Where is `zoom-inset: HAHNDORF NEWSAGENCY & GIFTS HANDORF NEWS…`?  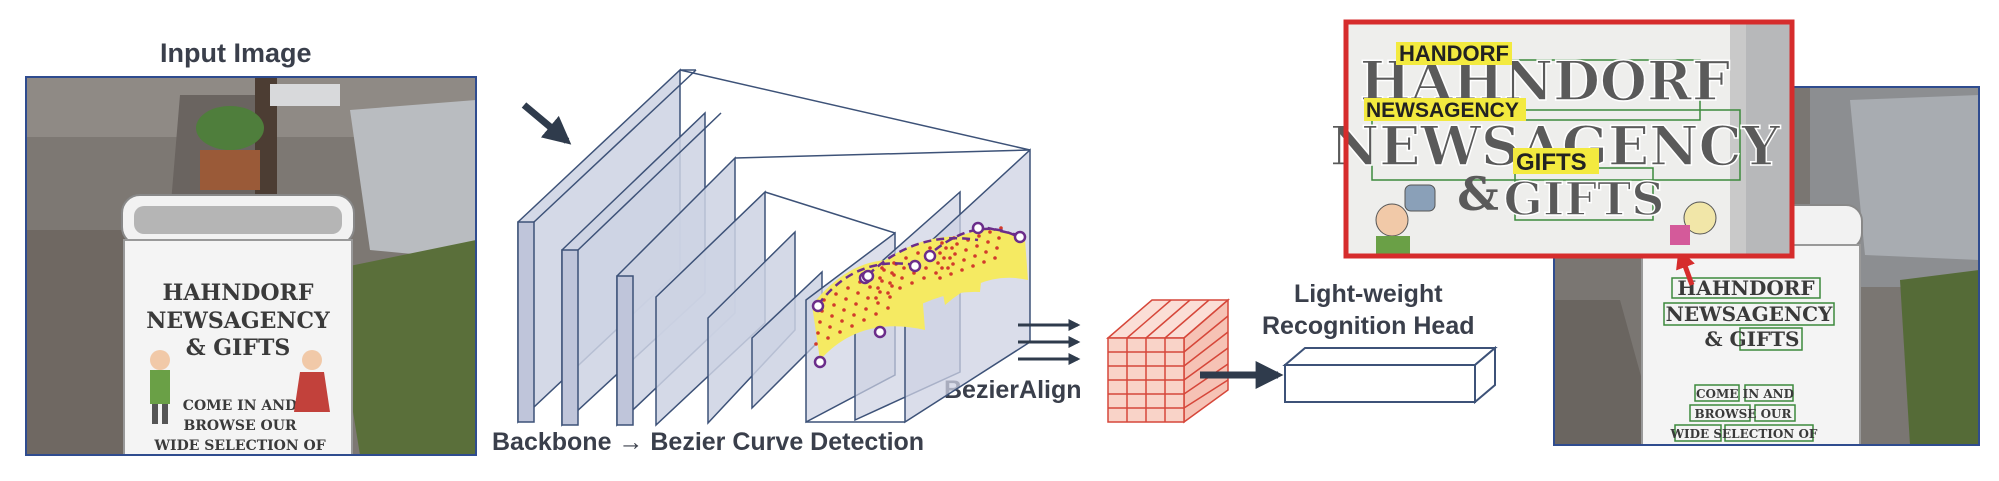 zoom-inset: HAHNDORF NEWSAGENCY & GIFTS HANDORF NEWS… is located at coordinates (1562, 139).